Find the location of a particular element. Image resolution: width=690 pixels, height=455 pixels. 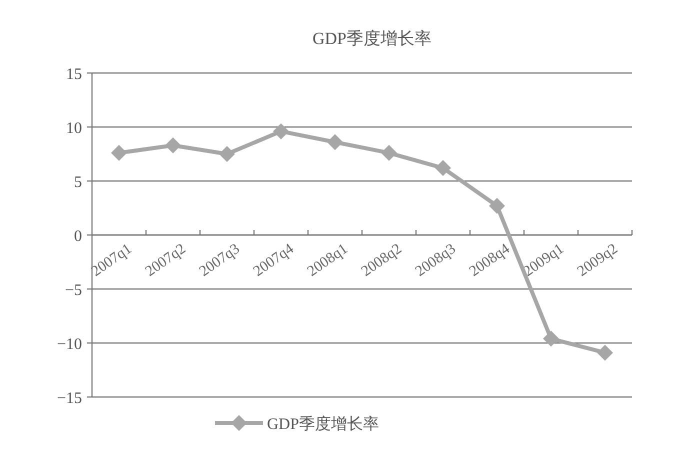

y-tick-label: 10 is located at coordinates (74, 128).